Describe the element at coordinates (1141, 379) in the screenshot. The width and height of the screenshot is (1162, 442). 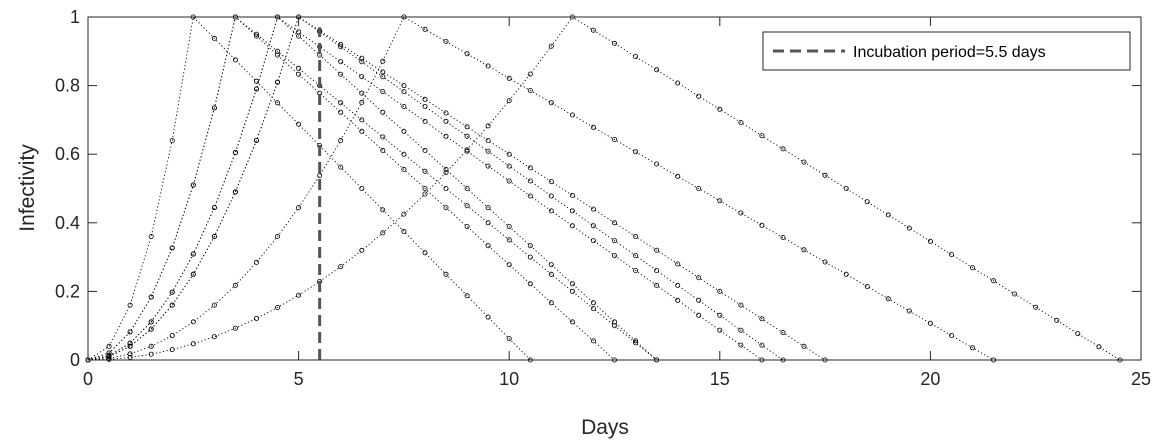
I see `x-tick-label: 25` at that location.